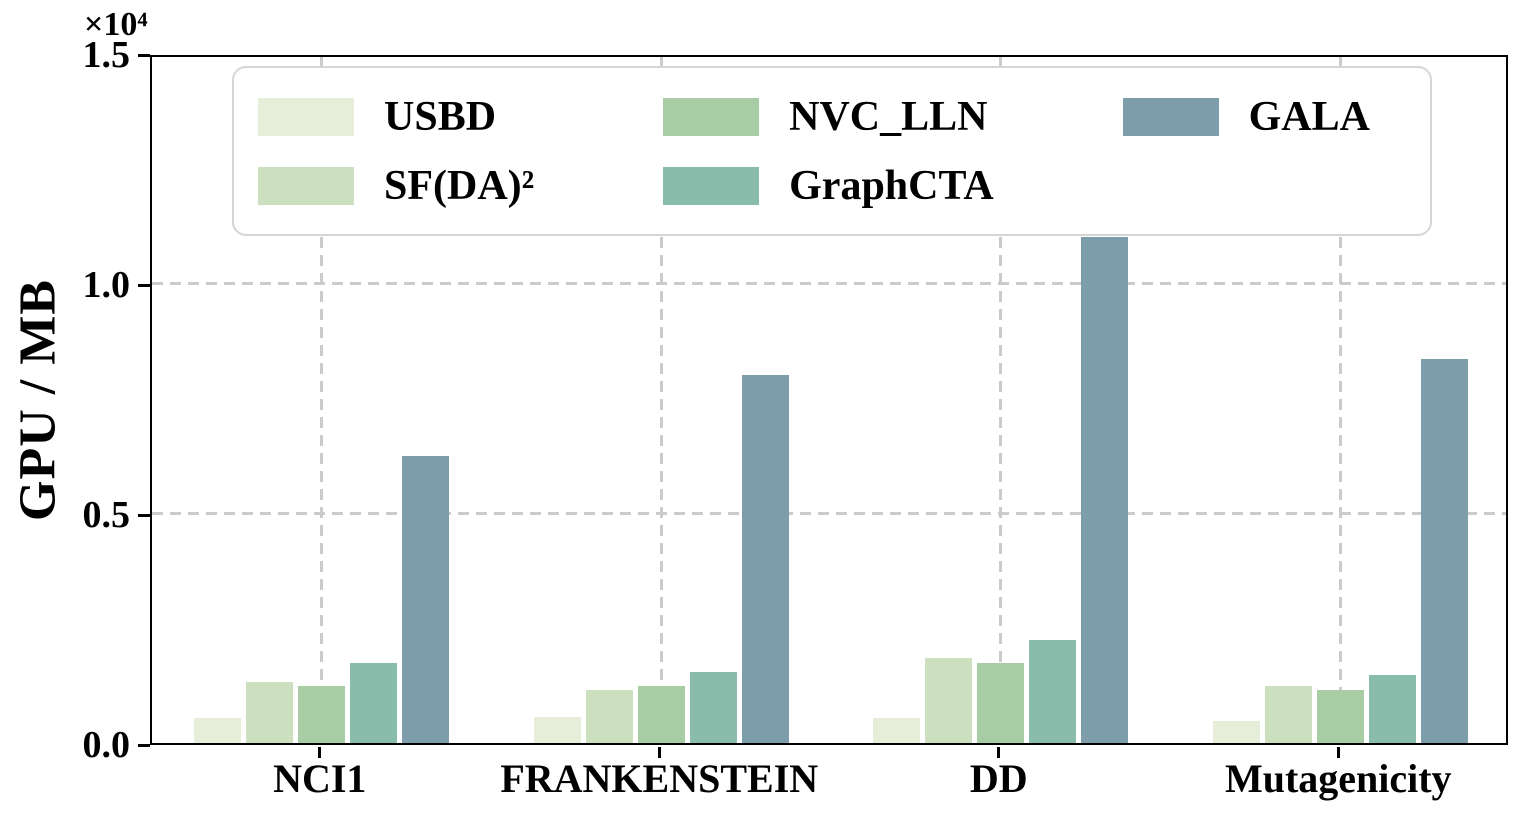  I want to click on legend-item-gala: GALA, so click(1246, 117).